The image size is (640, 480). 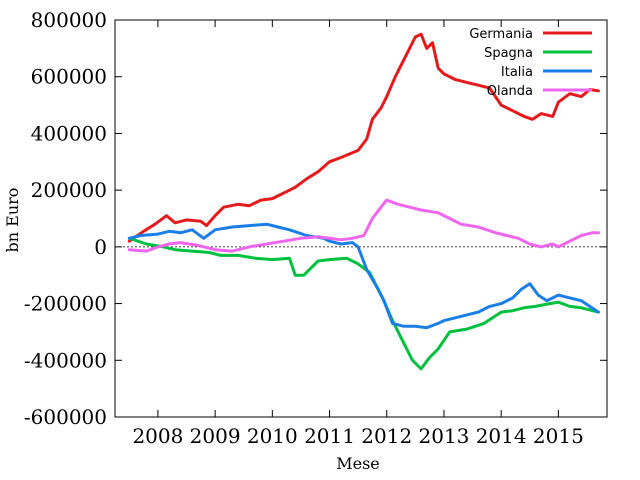 What do you see at coordinates (215, 436) in the screenshot?
I see `x-tick-label: 2009` at bounding box center [215, 436].